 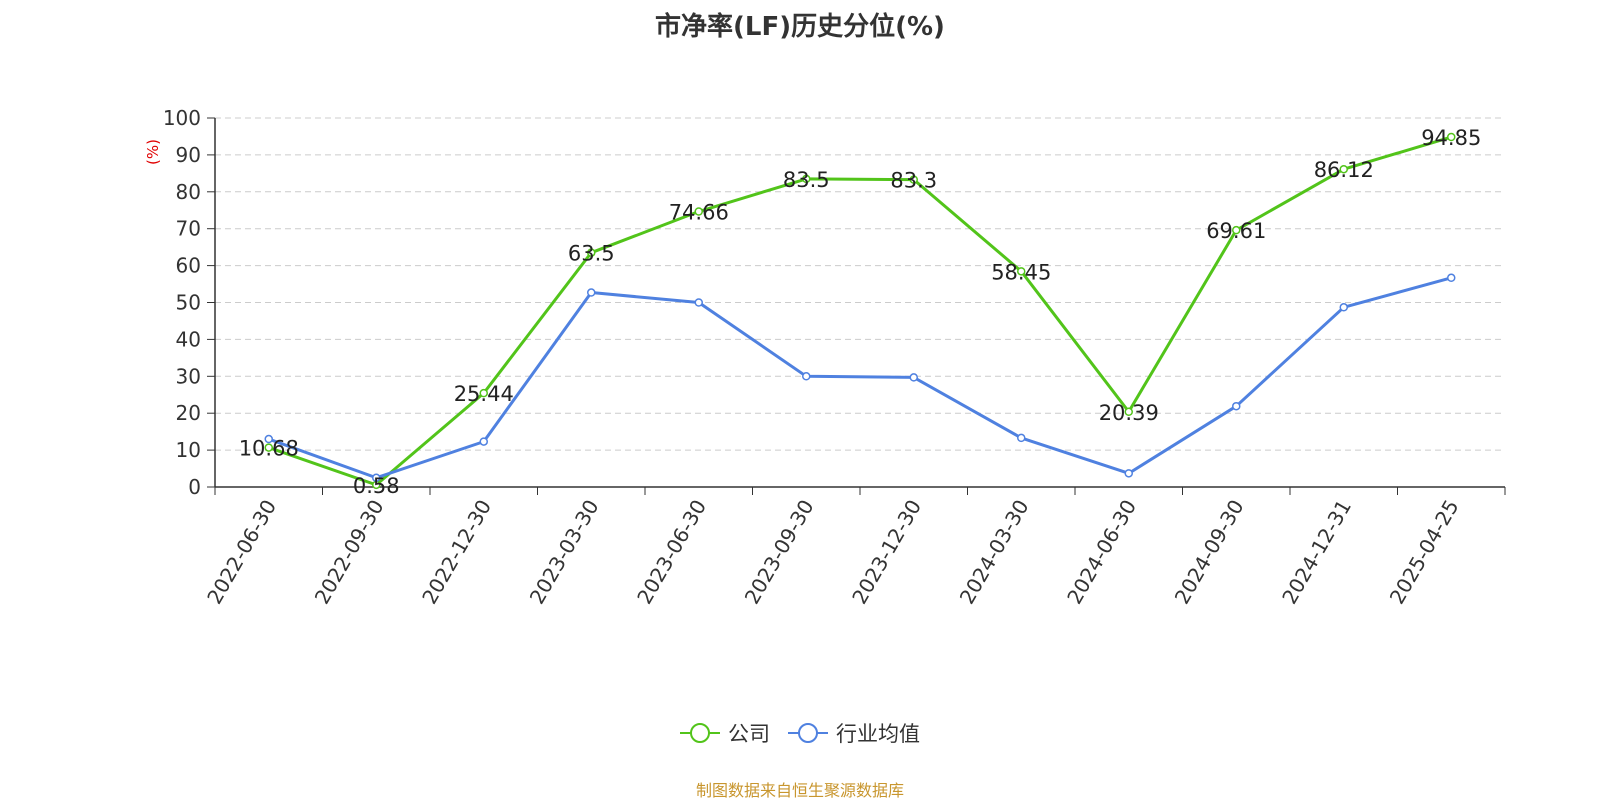 I want to click on legend-label-company: 公司, so click(x=749, y=734).